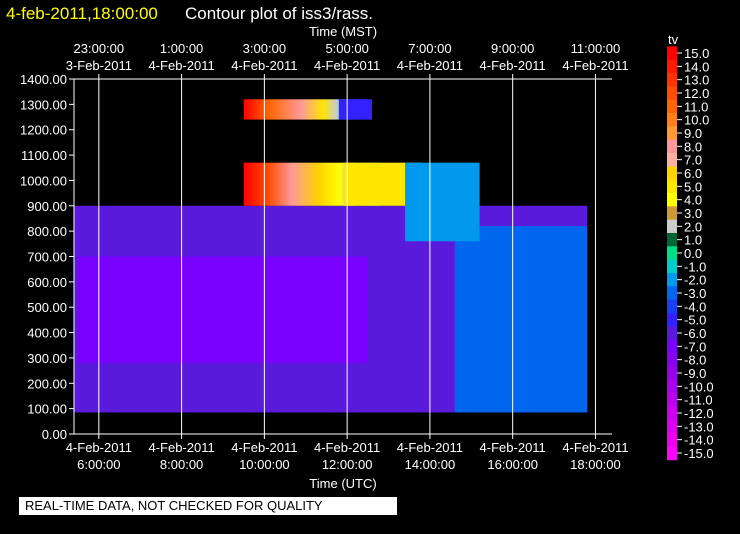  What do you see at coordinates (693, 173) in the screenshot?
I see `colorbar-label: 6.0` at bounding box center [693, 173].